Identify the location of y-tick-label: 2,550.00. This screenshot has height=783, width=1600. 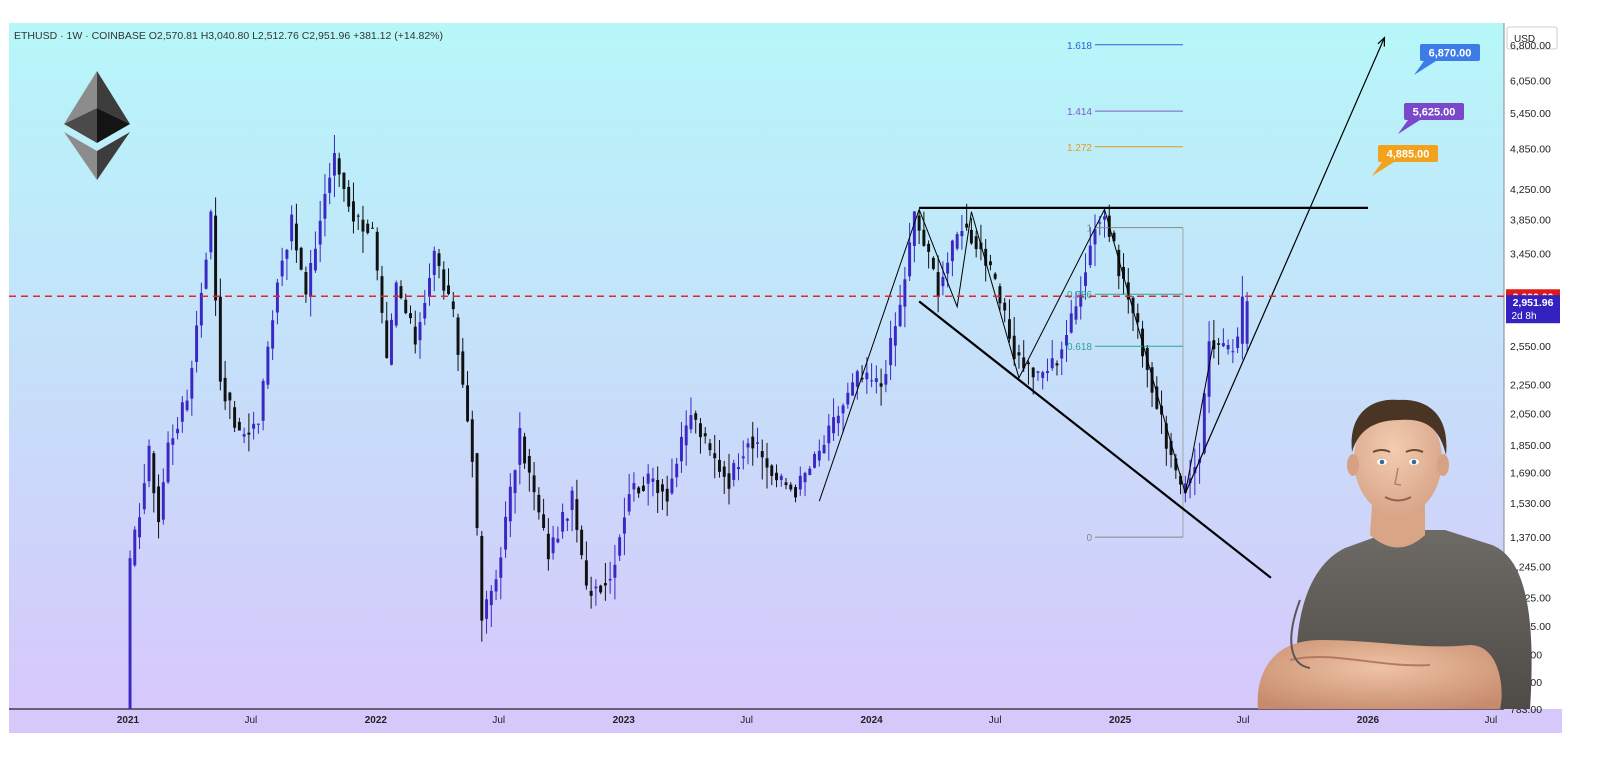
(1530, 347).